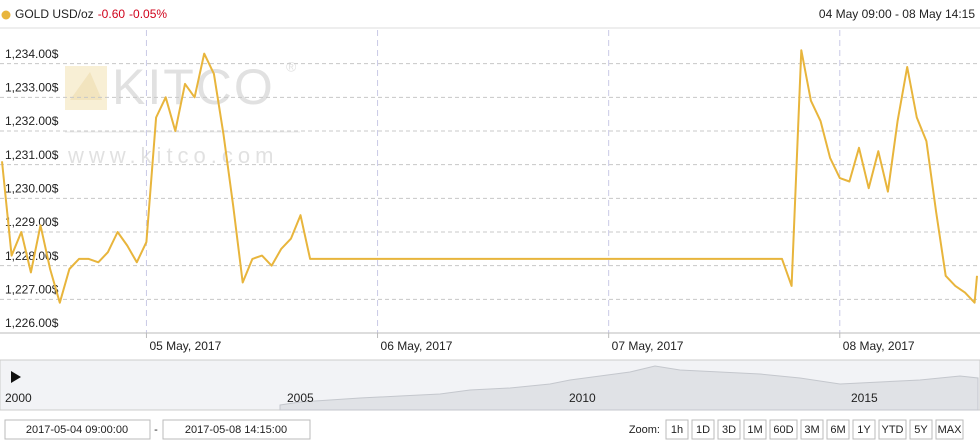  Describe the element at coordinates (32, 121) in the screenshot. I see `y-tick-label: 1,232.00$` at that location.